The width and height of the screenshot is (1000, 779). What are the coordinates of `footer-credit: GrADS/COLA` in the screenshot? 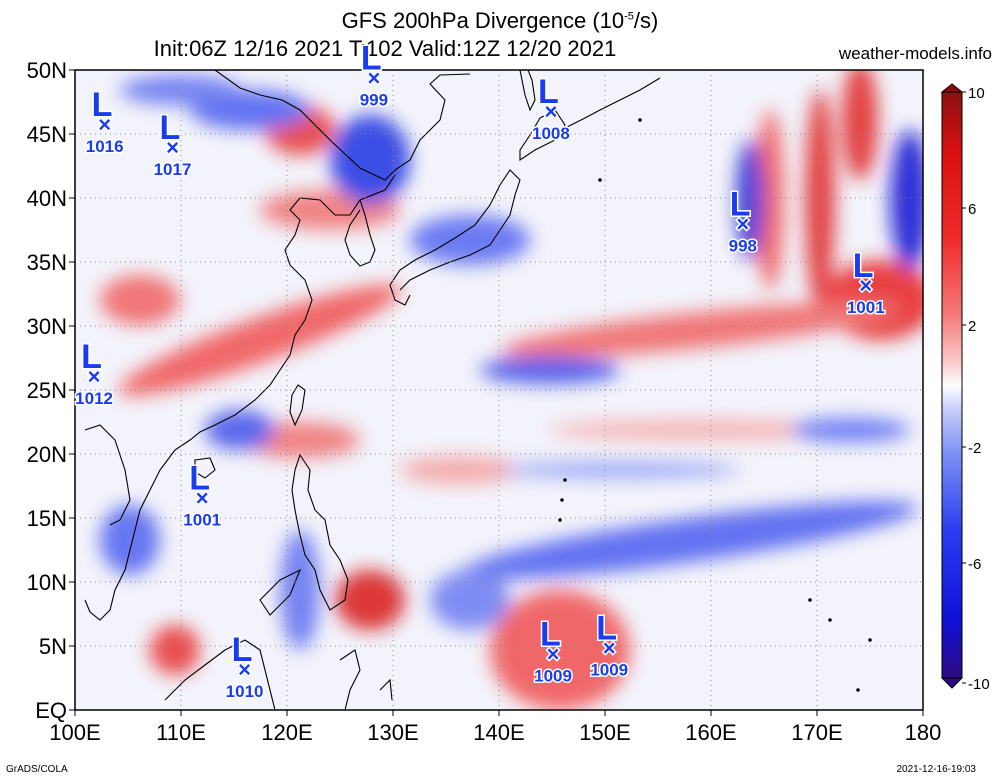 It's located at (37, 769).